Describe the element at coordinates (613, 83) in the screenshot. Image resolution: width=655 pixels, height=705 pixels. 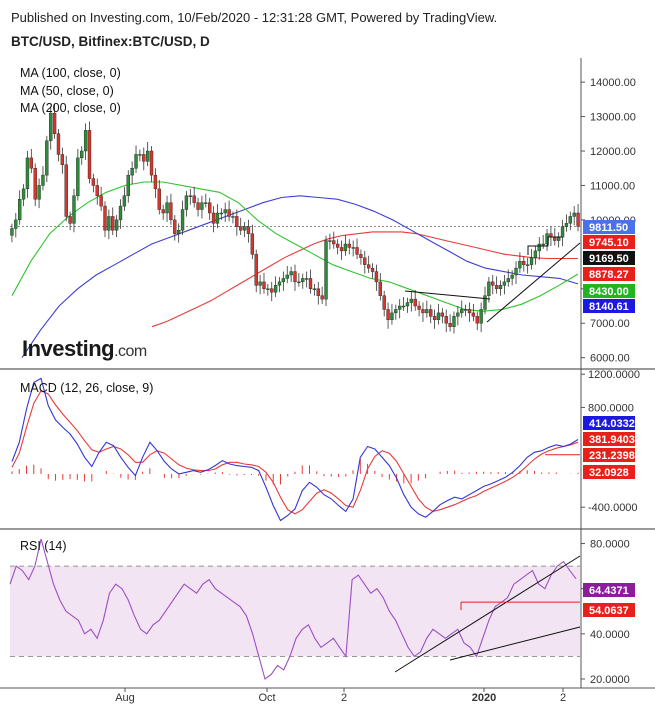
I see `price-y-tick-label: 14000.00` at that location.